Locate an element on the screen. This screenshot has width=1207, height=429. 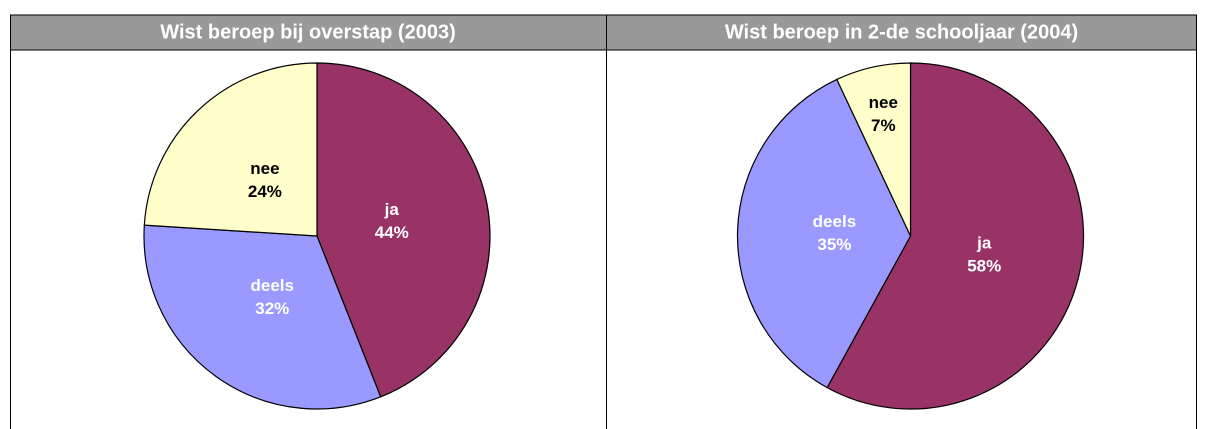
slice-value: 24% is located at coordinates (265, 191).